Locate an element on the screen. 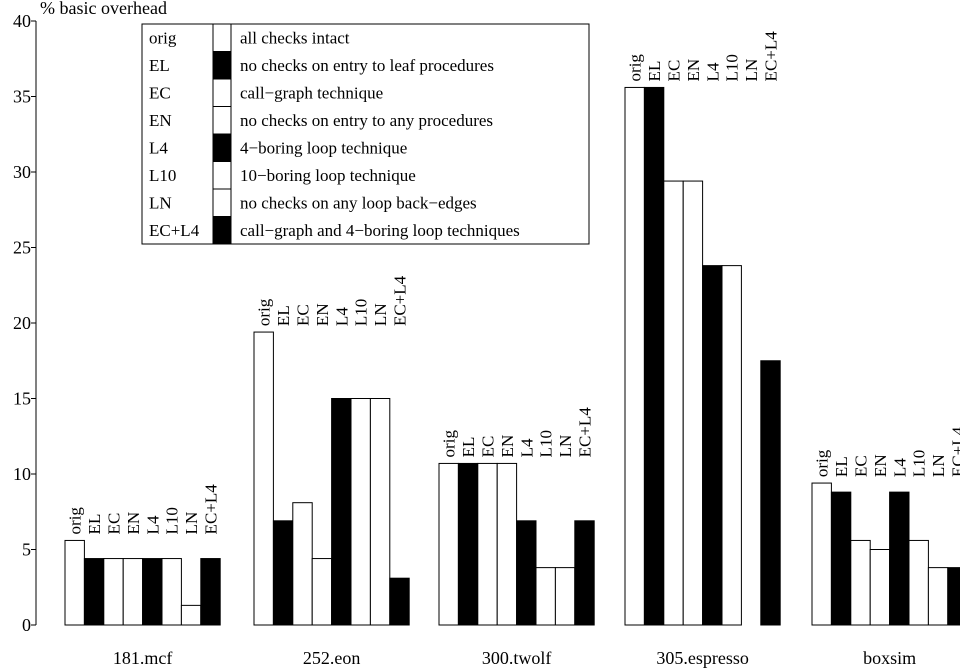 The width and height of the screenshot is (960, 671). legend-row: L10 10−boring loop technique is located at coordinates (282, 175).